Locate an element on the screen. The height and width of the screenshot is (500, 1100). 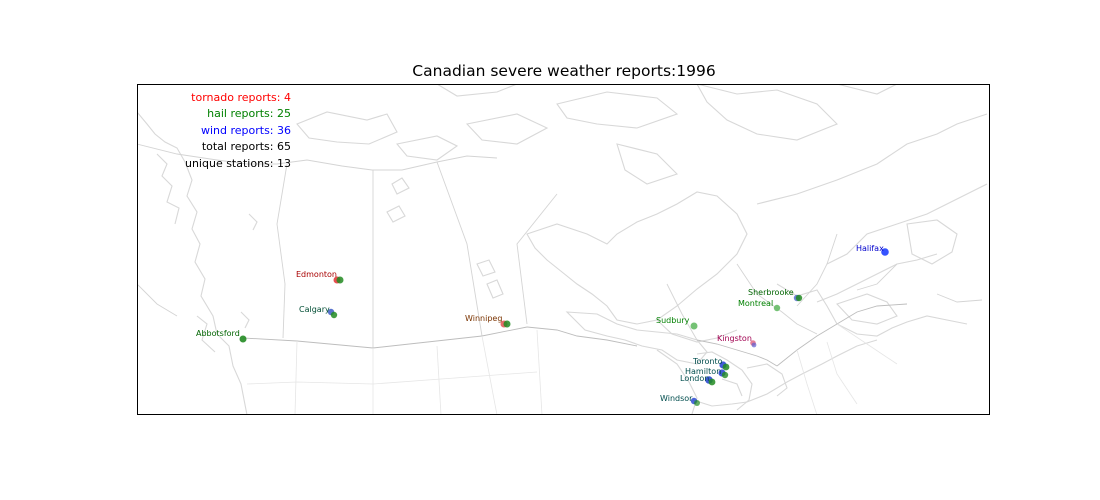
marker-edmonton-hail is located at coordinates (340, 280).